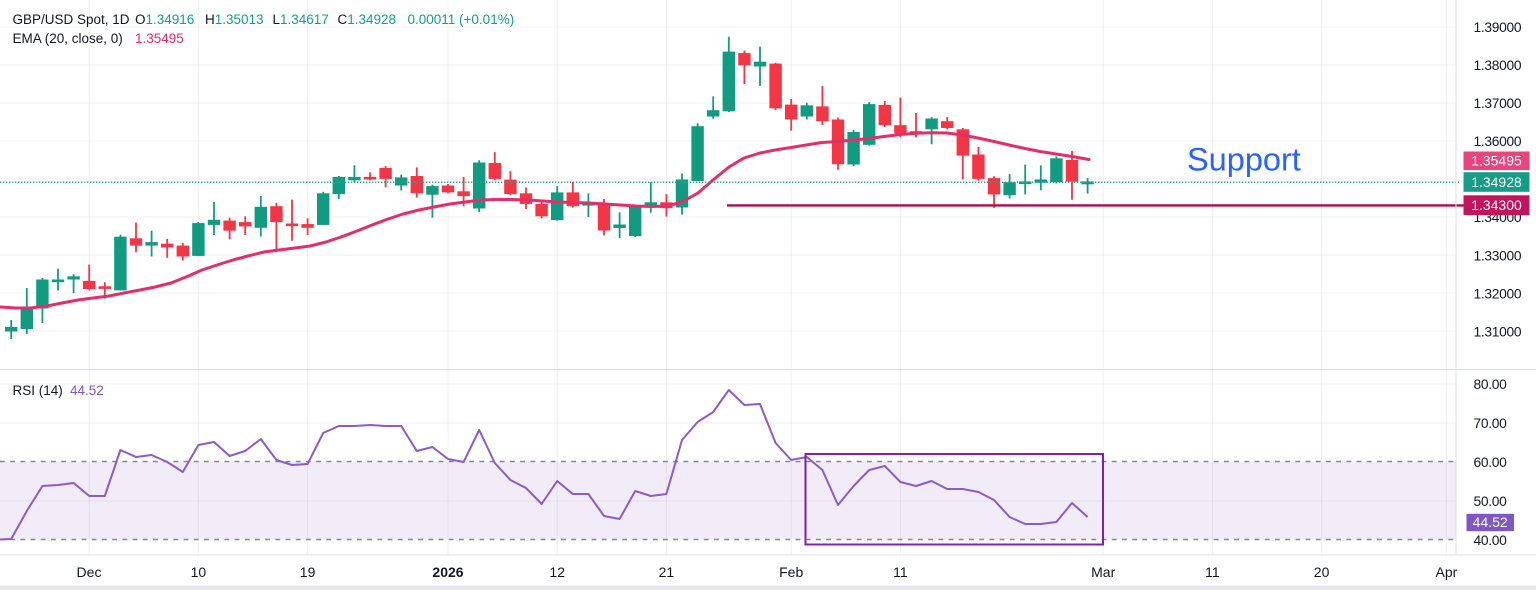 This screenshot has width=1536, height=595. What do you see at coordinates (1491, 501) in the screenshot?
I see `svg-text: 50.00` at bounding box center [1491, 501].